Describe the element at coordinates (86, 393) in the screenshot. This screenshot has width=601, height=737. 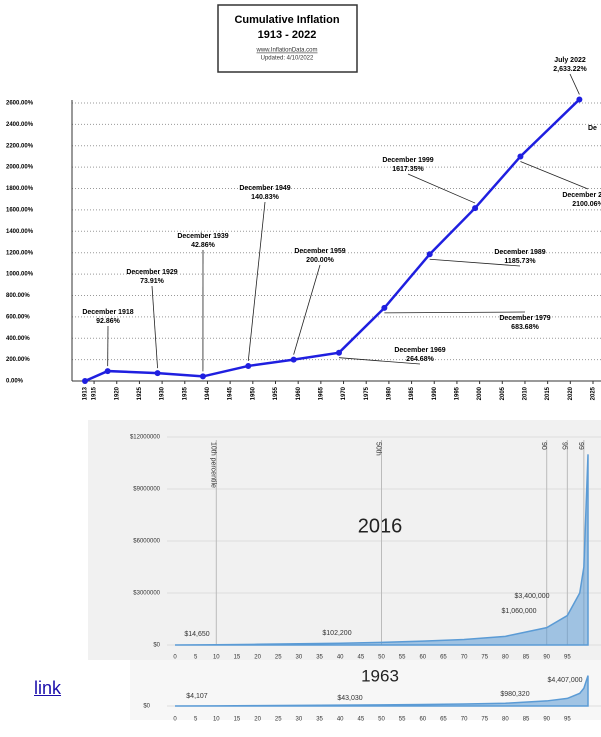
I see `x-tick-label: 1913` at that location.